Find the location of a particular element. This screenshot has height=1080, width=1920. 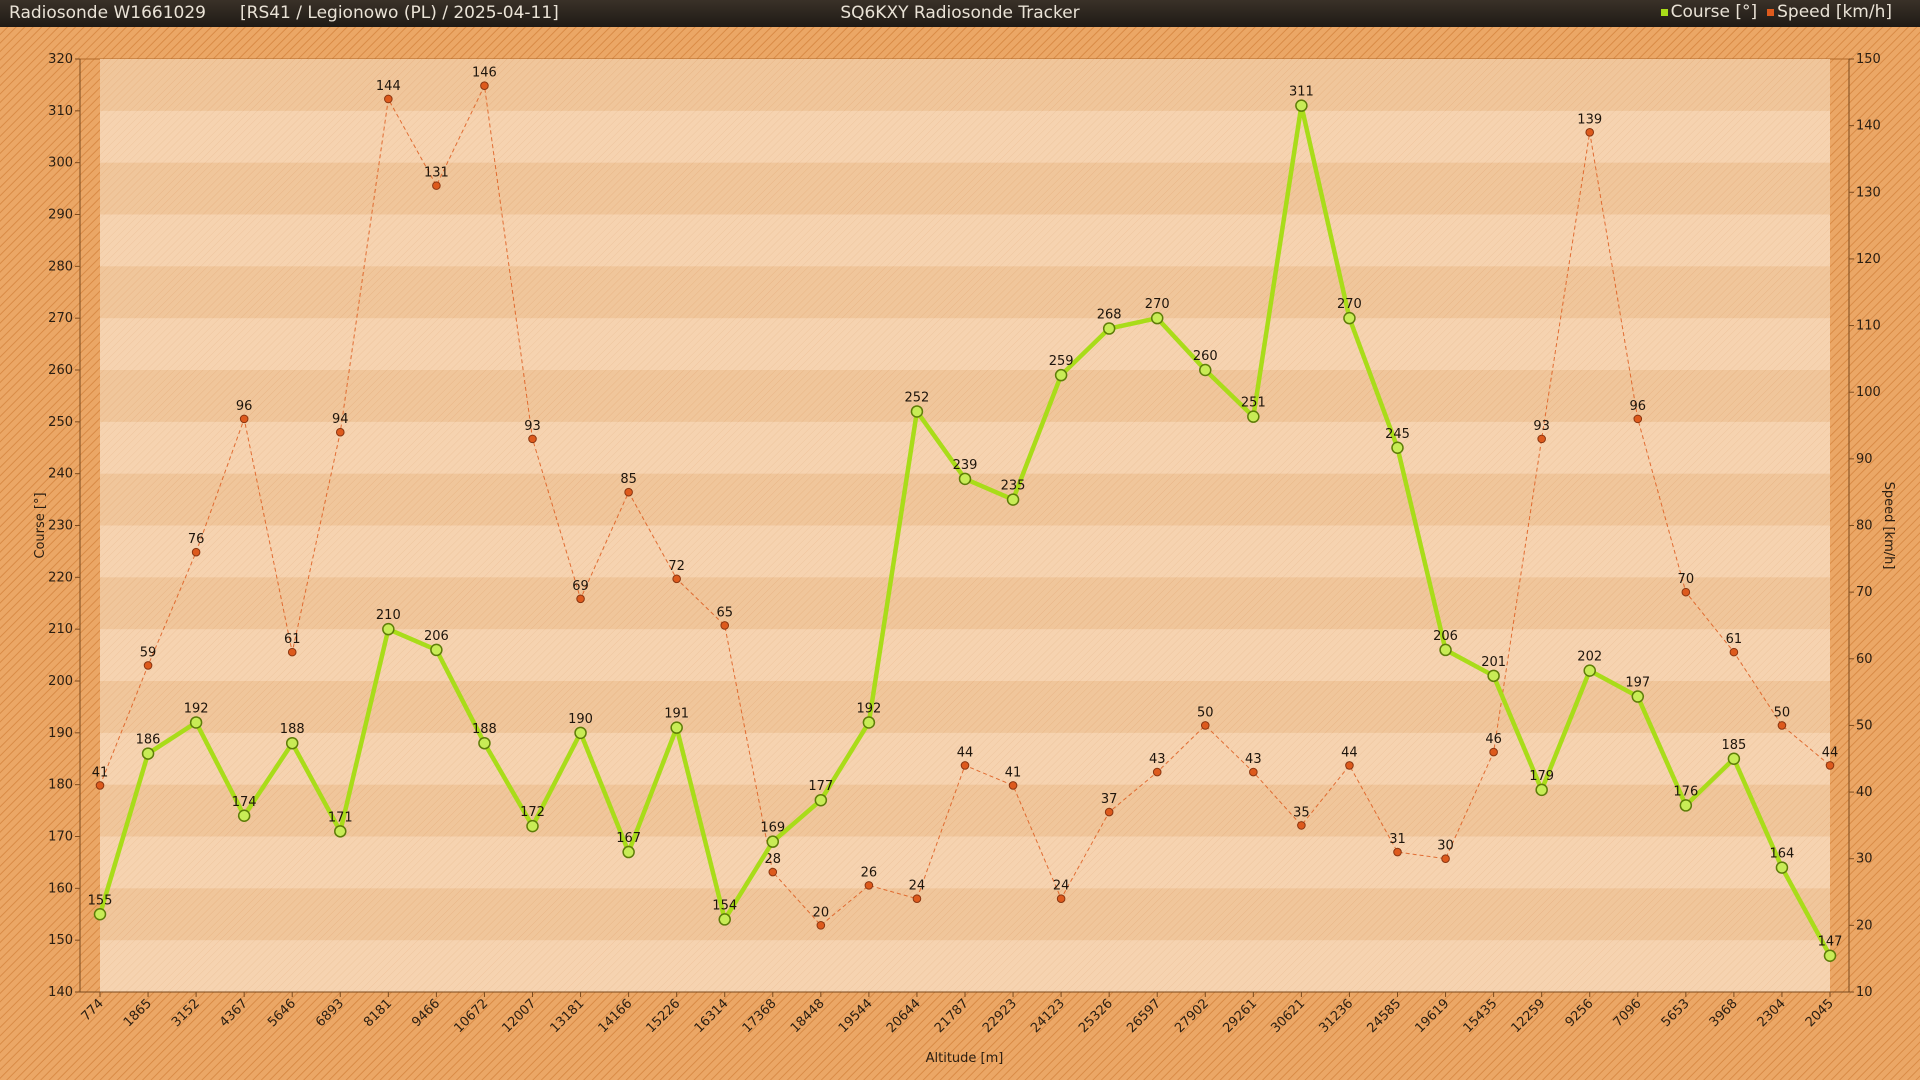

y-tick-label: 170 is located at coordinates (60, 837).